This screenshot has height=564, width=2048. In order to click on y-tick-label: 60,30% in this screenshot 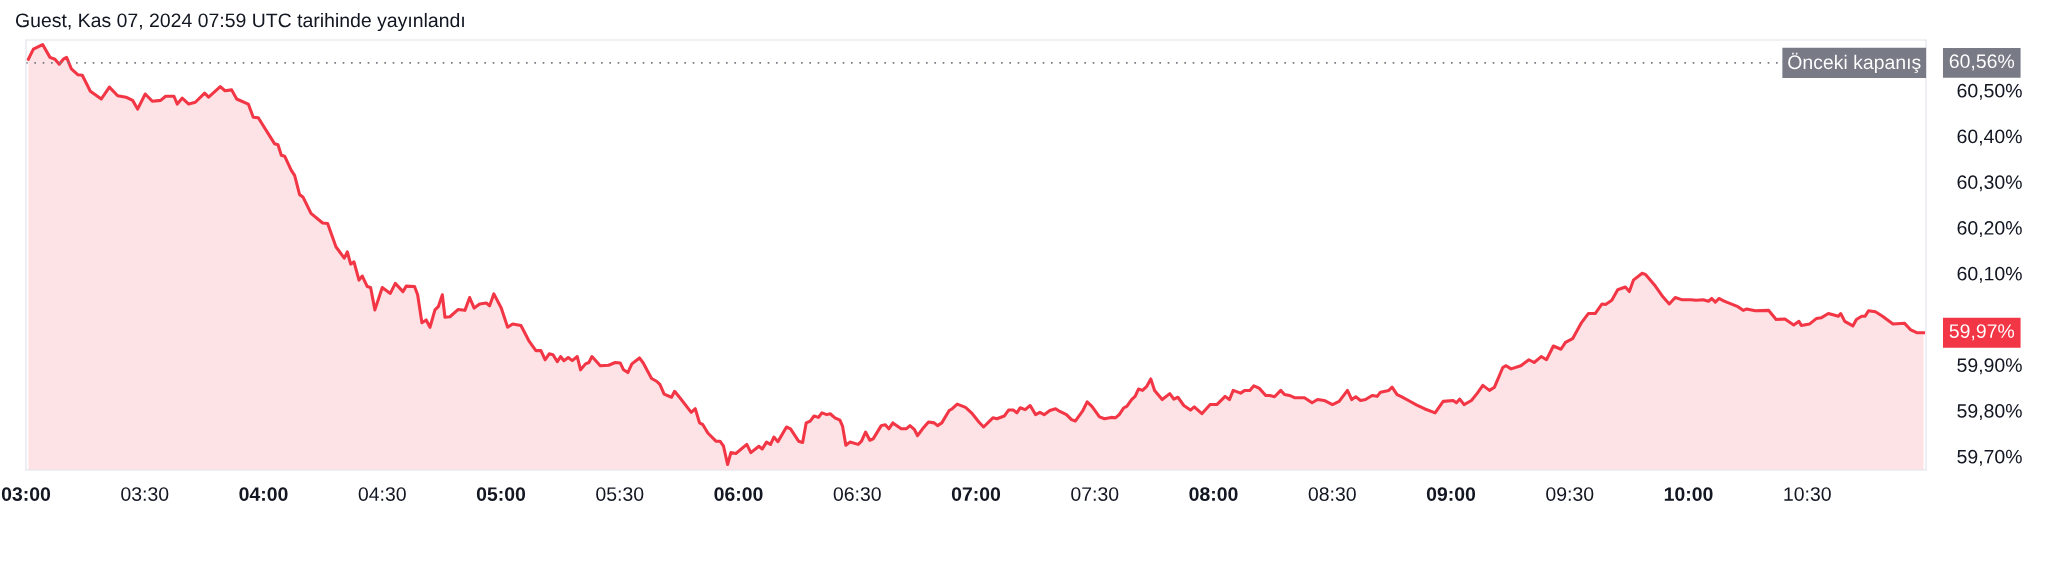, I will do `click(1989, 183)`.